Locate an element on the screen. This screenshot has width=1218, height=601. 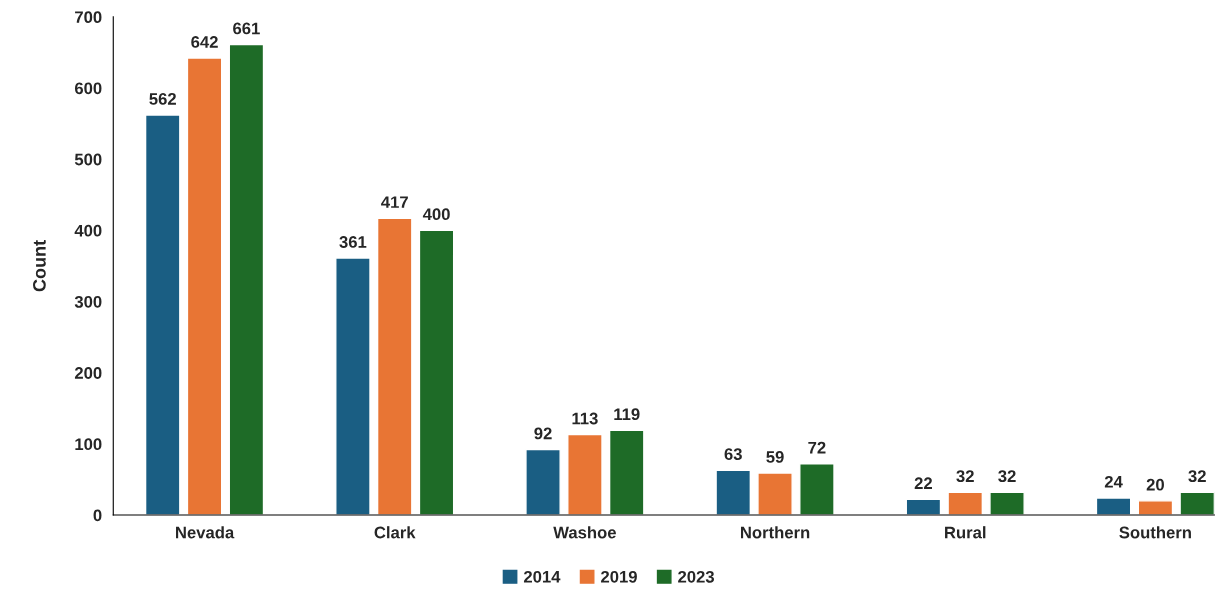
data-label: 361 is located at coordinates (353, 242).